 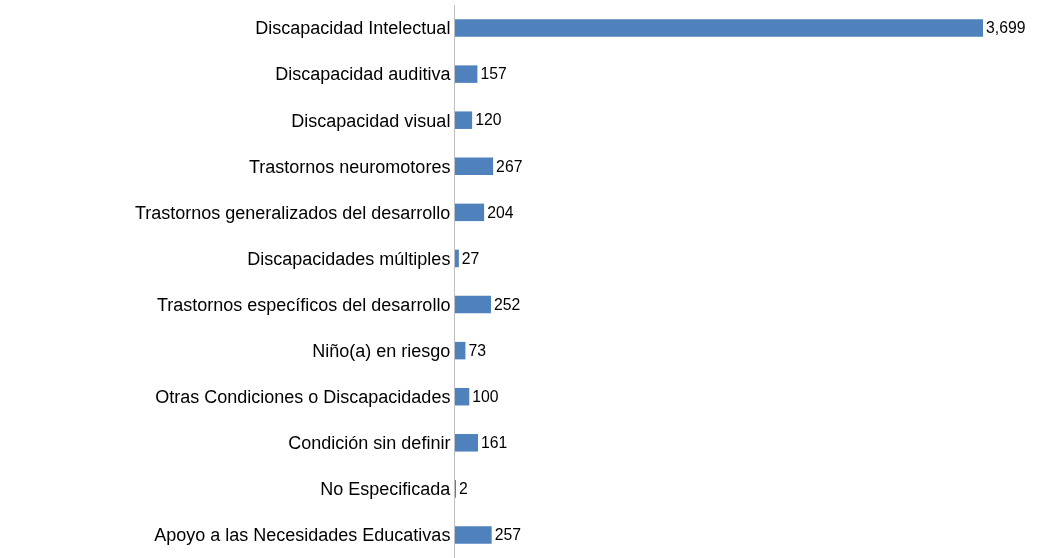 I want to click on data-label: 161, so click(x=494, y=443).